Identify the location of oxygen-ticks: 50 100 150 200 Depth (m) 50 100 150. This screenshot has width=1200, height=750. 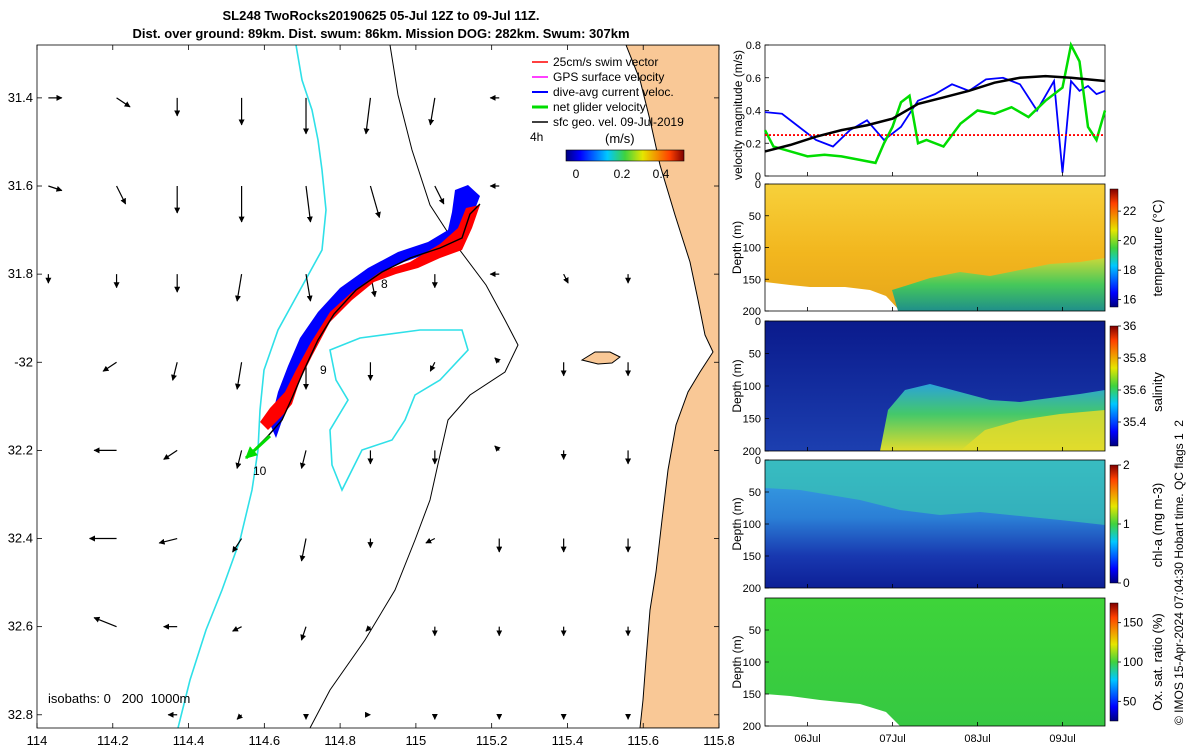
(936, 674).